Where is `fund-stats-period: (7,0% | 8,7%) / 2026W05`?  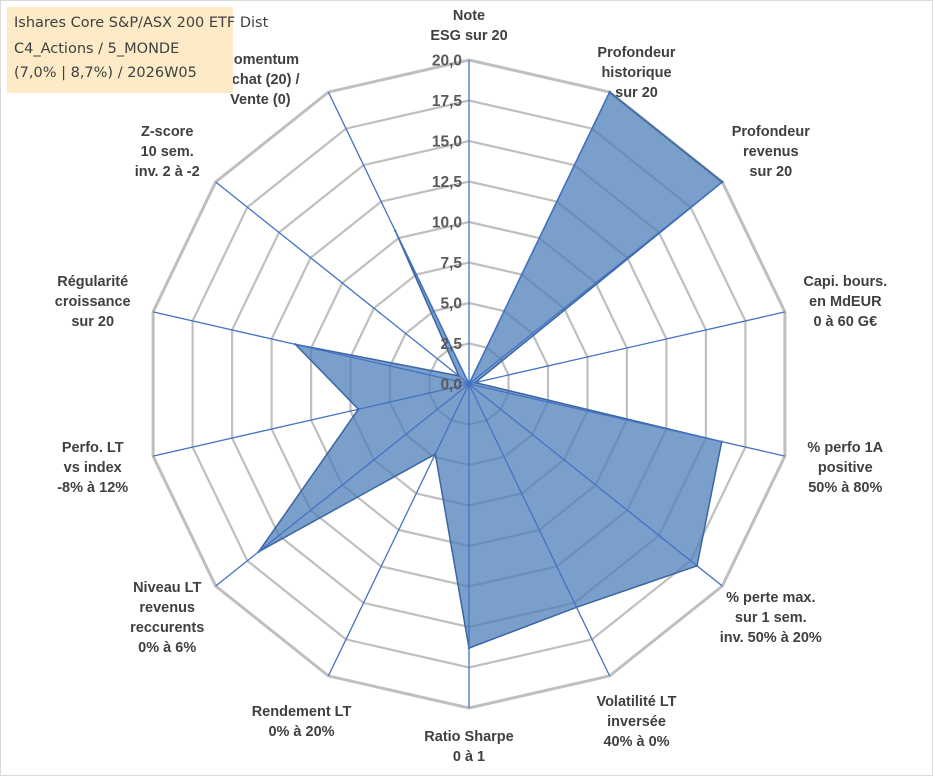 fund-stats-period: (7,0% | 8,7%) / 2026W05 is located at coordinates (105, 73).